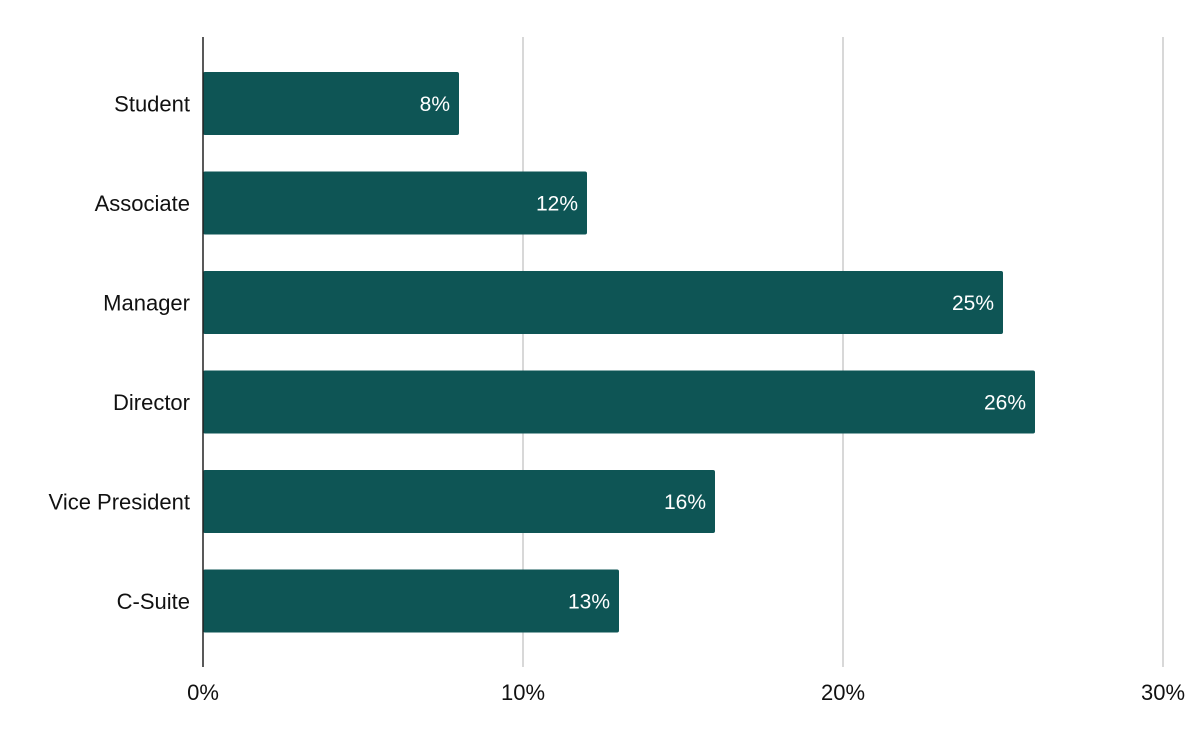 The image size is (1200, 742). What do you see at coordinates (435, 104) in the screenshot?
I see `data-label-student: 8%` at bounding box center [435, 104].